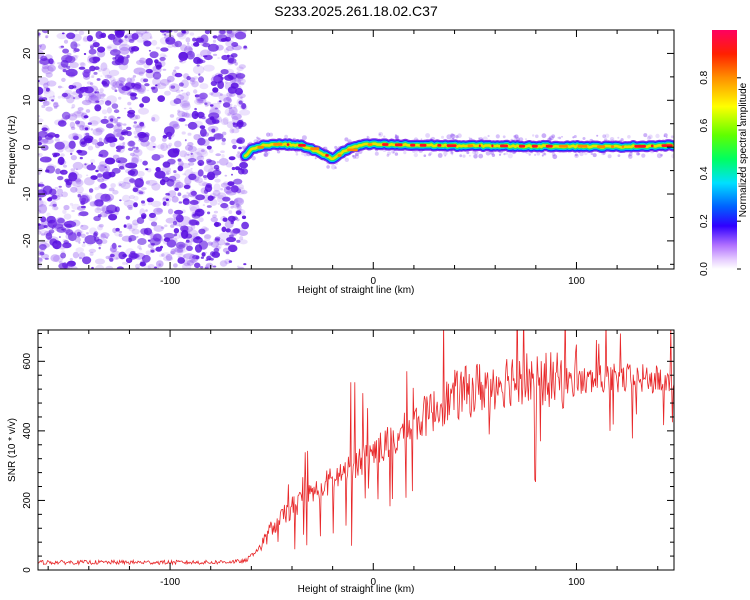  What do you see at coordinates (704, 269) in the screenshot?
I see `colorbar-tick-label: 0.0` at bounding box center [704, 269].